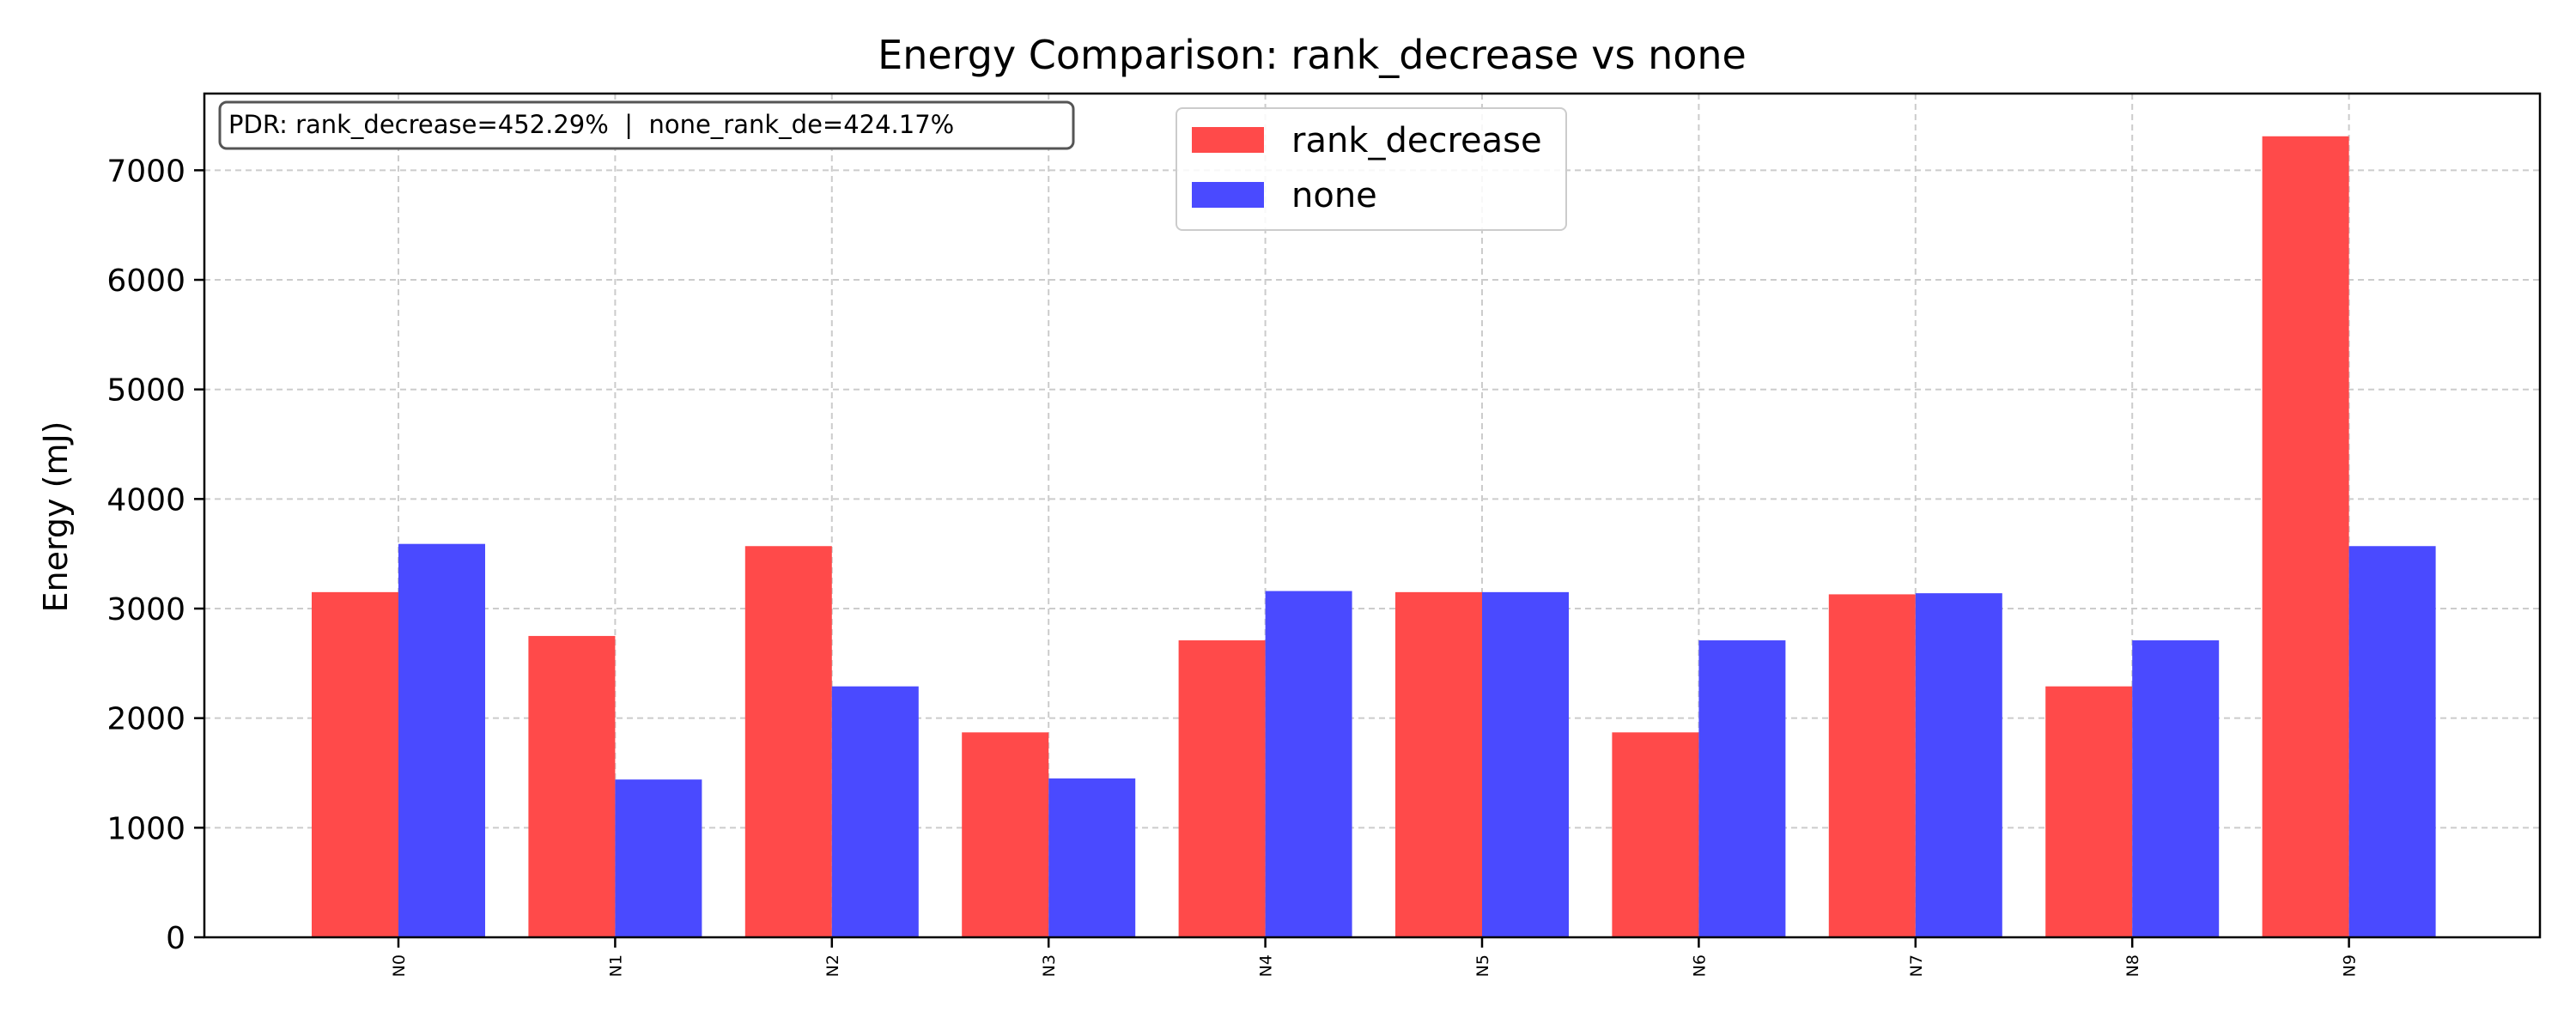 The height and width of the screenshot is (1030, 2576). What do you see at coordinates (145, 828) in the screenshot?
I see `y-tick-label: 1000` at bounding box center [145, 828].